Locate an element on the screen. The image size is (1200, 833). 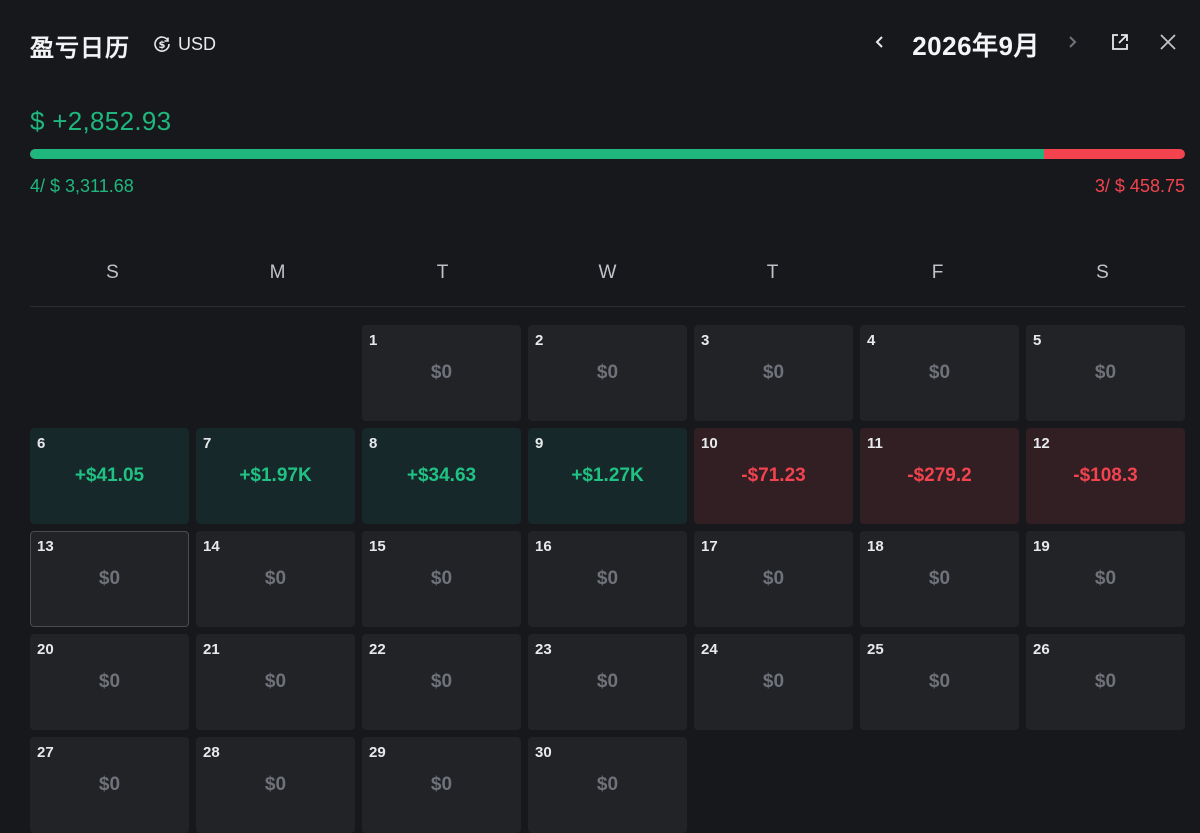
day-number: 16 is located at coordinates (543, 546).